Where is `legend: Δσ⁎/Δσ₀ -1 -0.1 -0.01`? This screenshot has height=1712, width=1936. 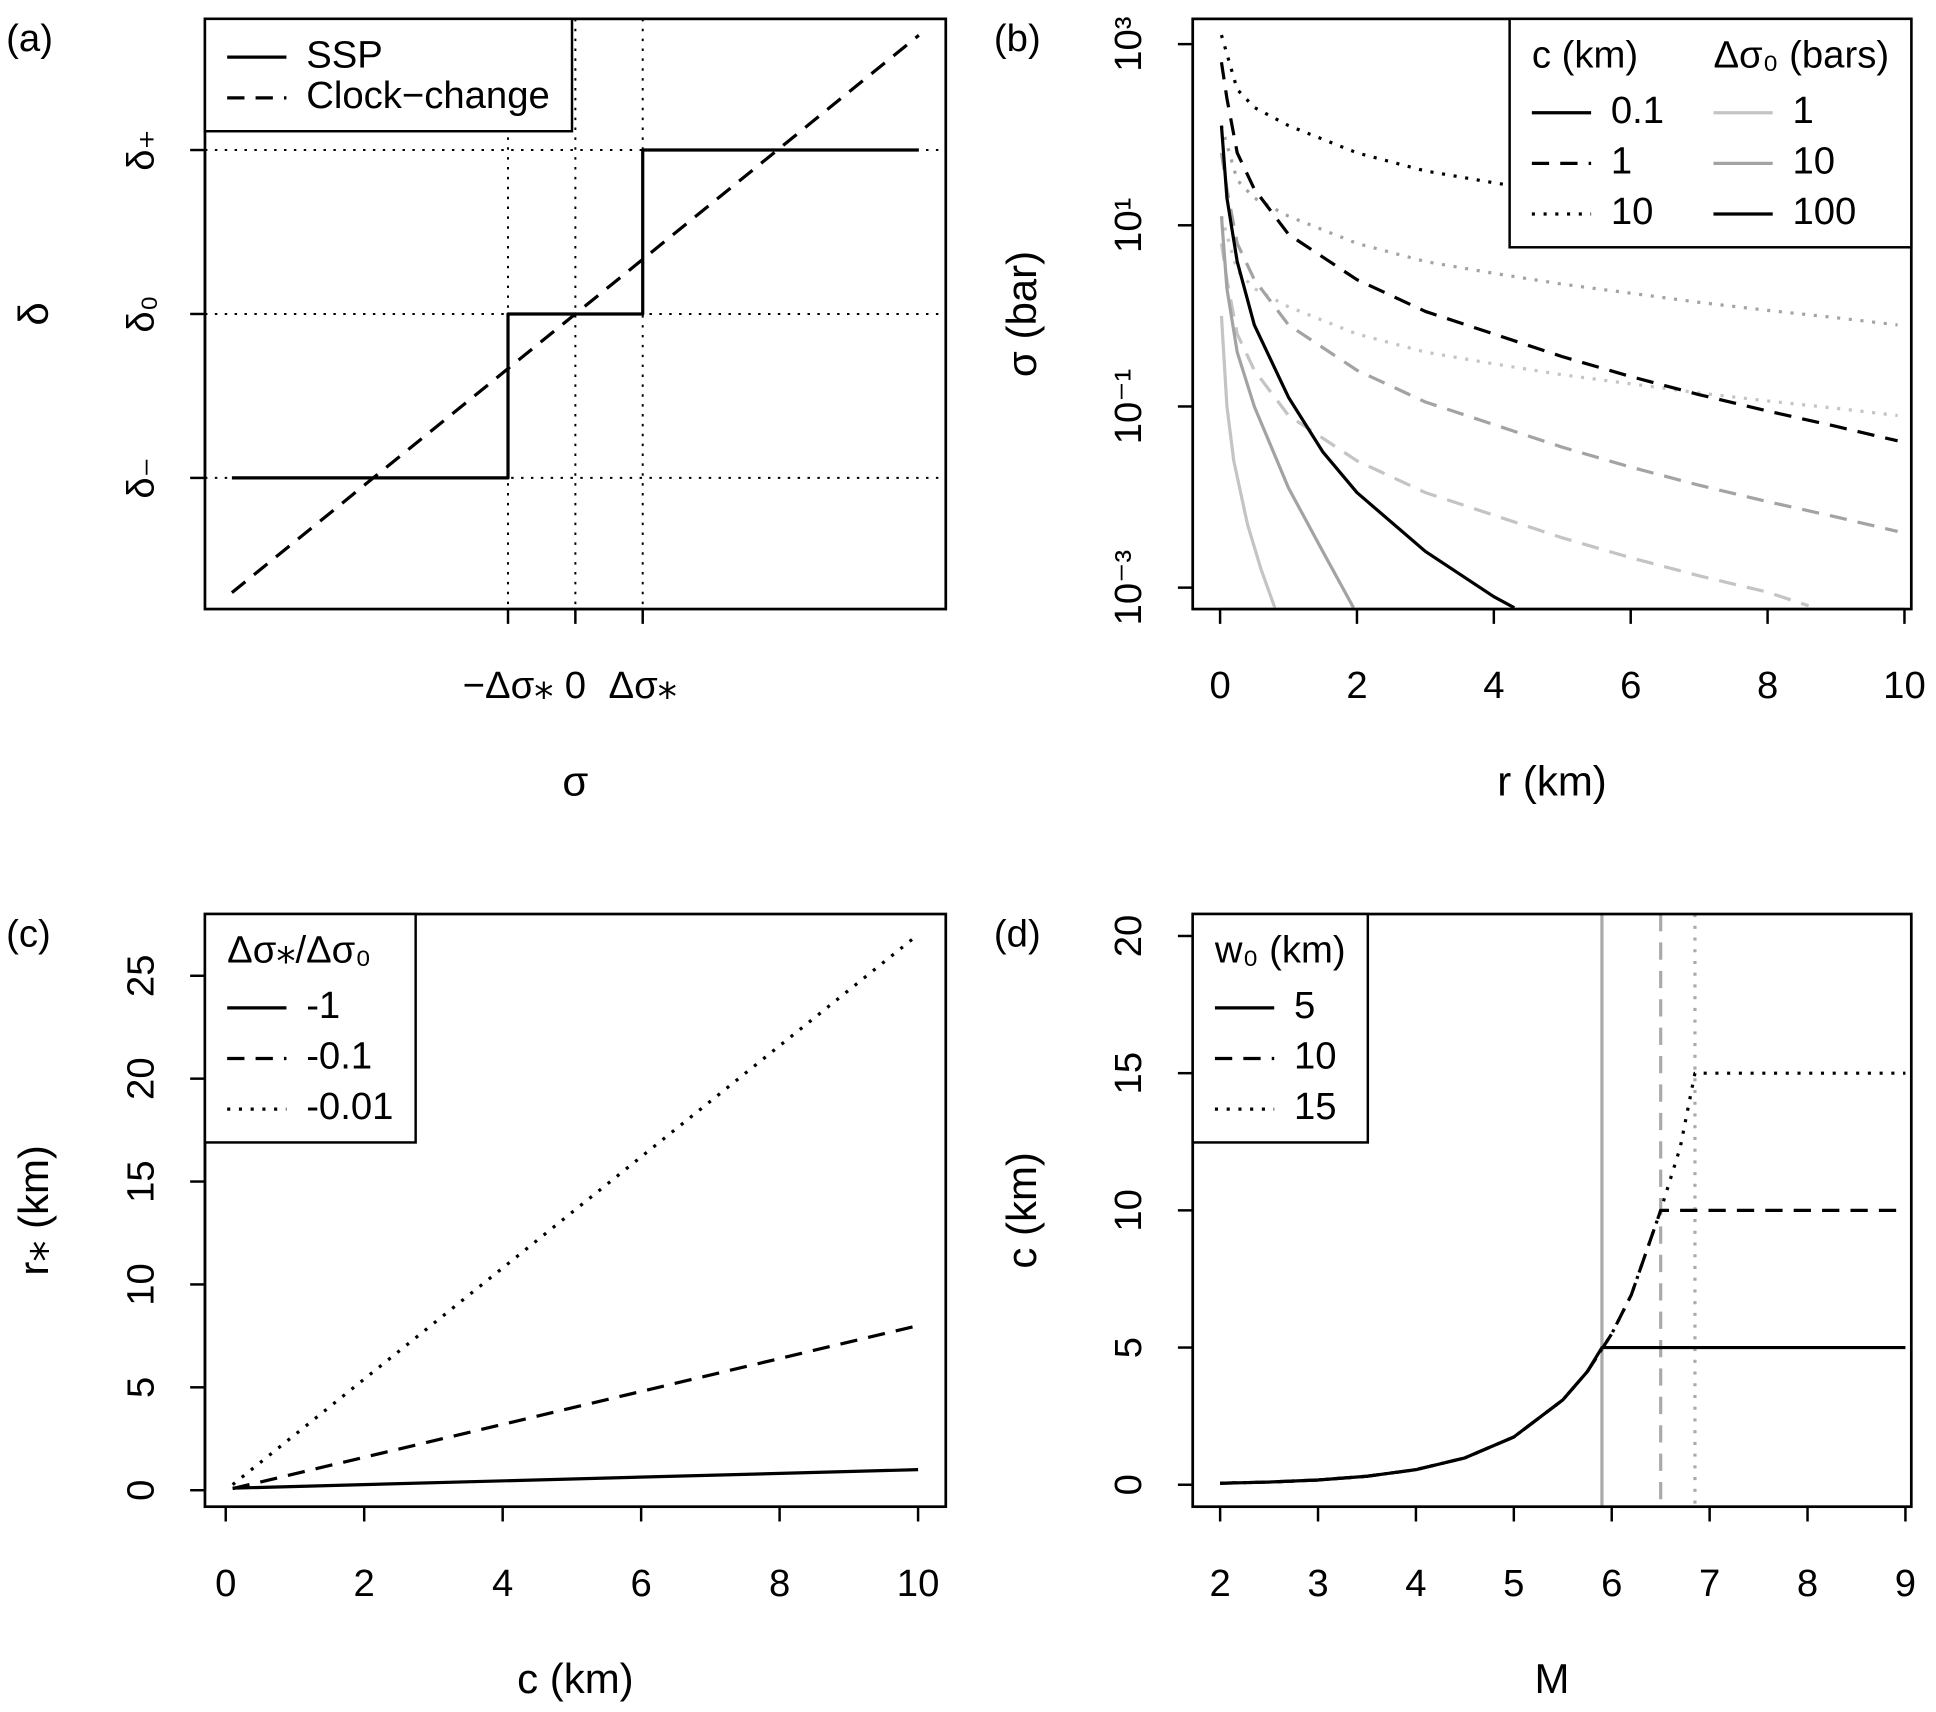 legend: Δσ⁎/Δσ₀ -1 -0.1 -0.01 is located at coordinates (310, 1028).